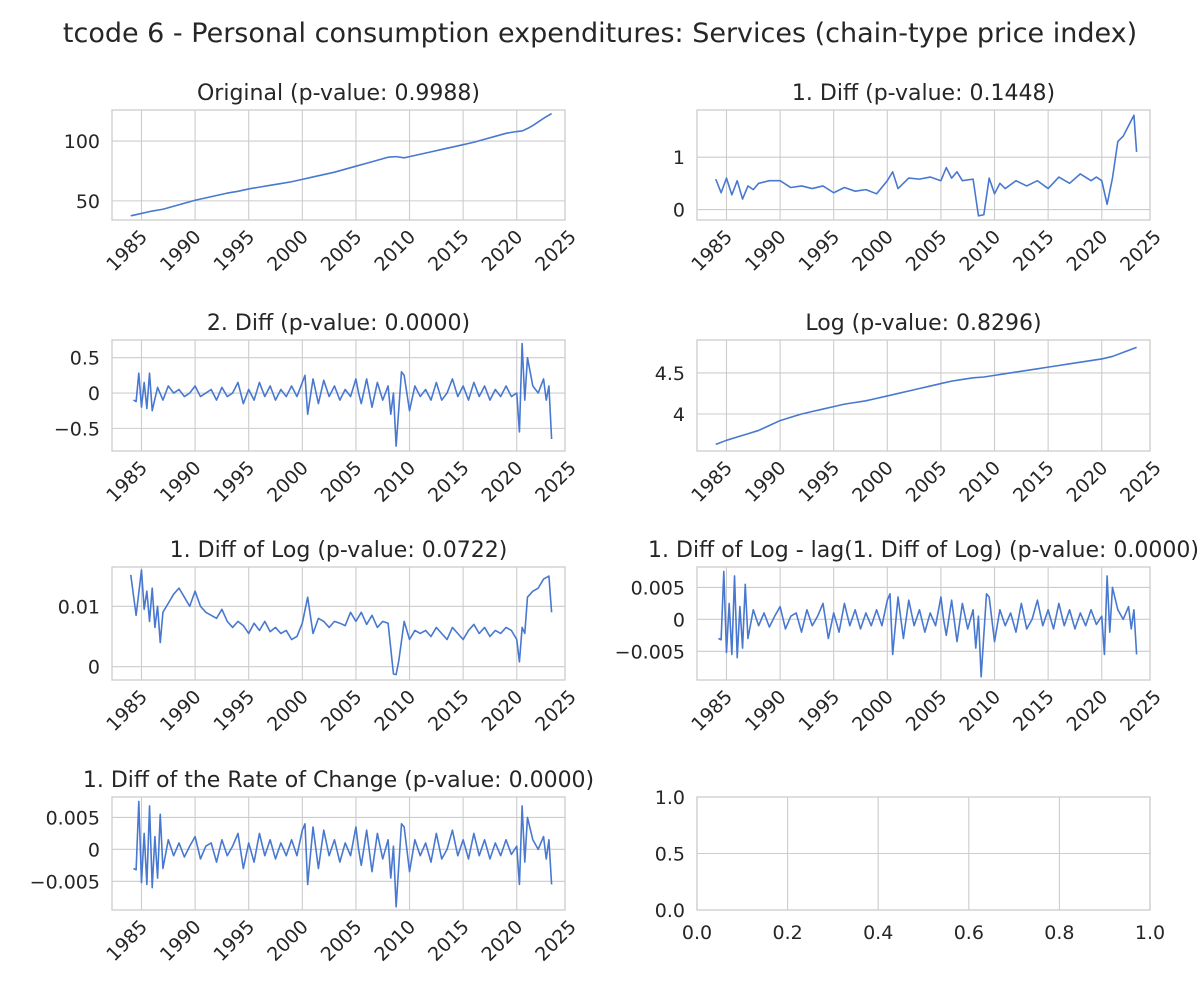  I want to click on y-tick-label: 100, so click(82, 142).